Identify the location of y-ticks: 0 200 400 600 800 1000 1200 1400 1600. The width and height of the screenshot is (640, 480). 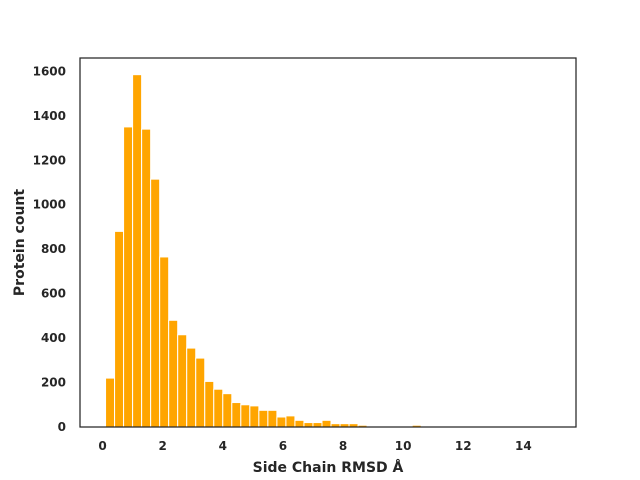
(49, 249).